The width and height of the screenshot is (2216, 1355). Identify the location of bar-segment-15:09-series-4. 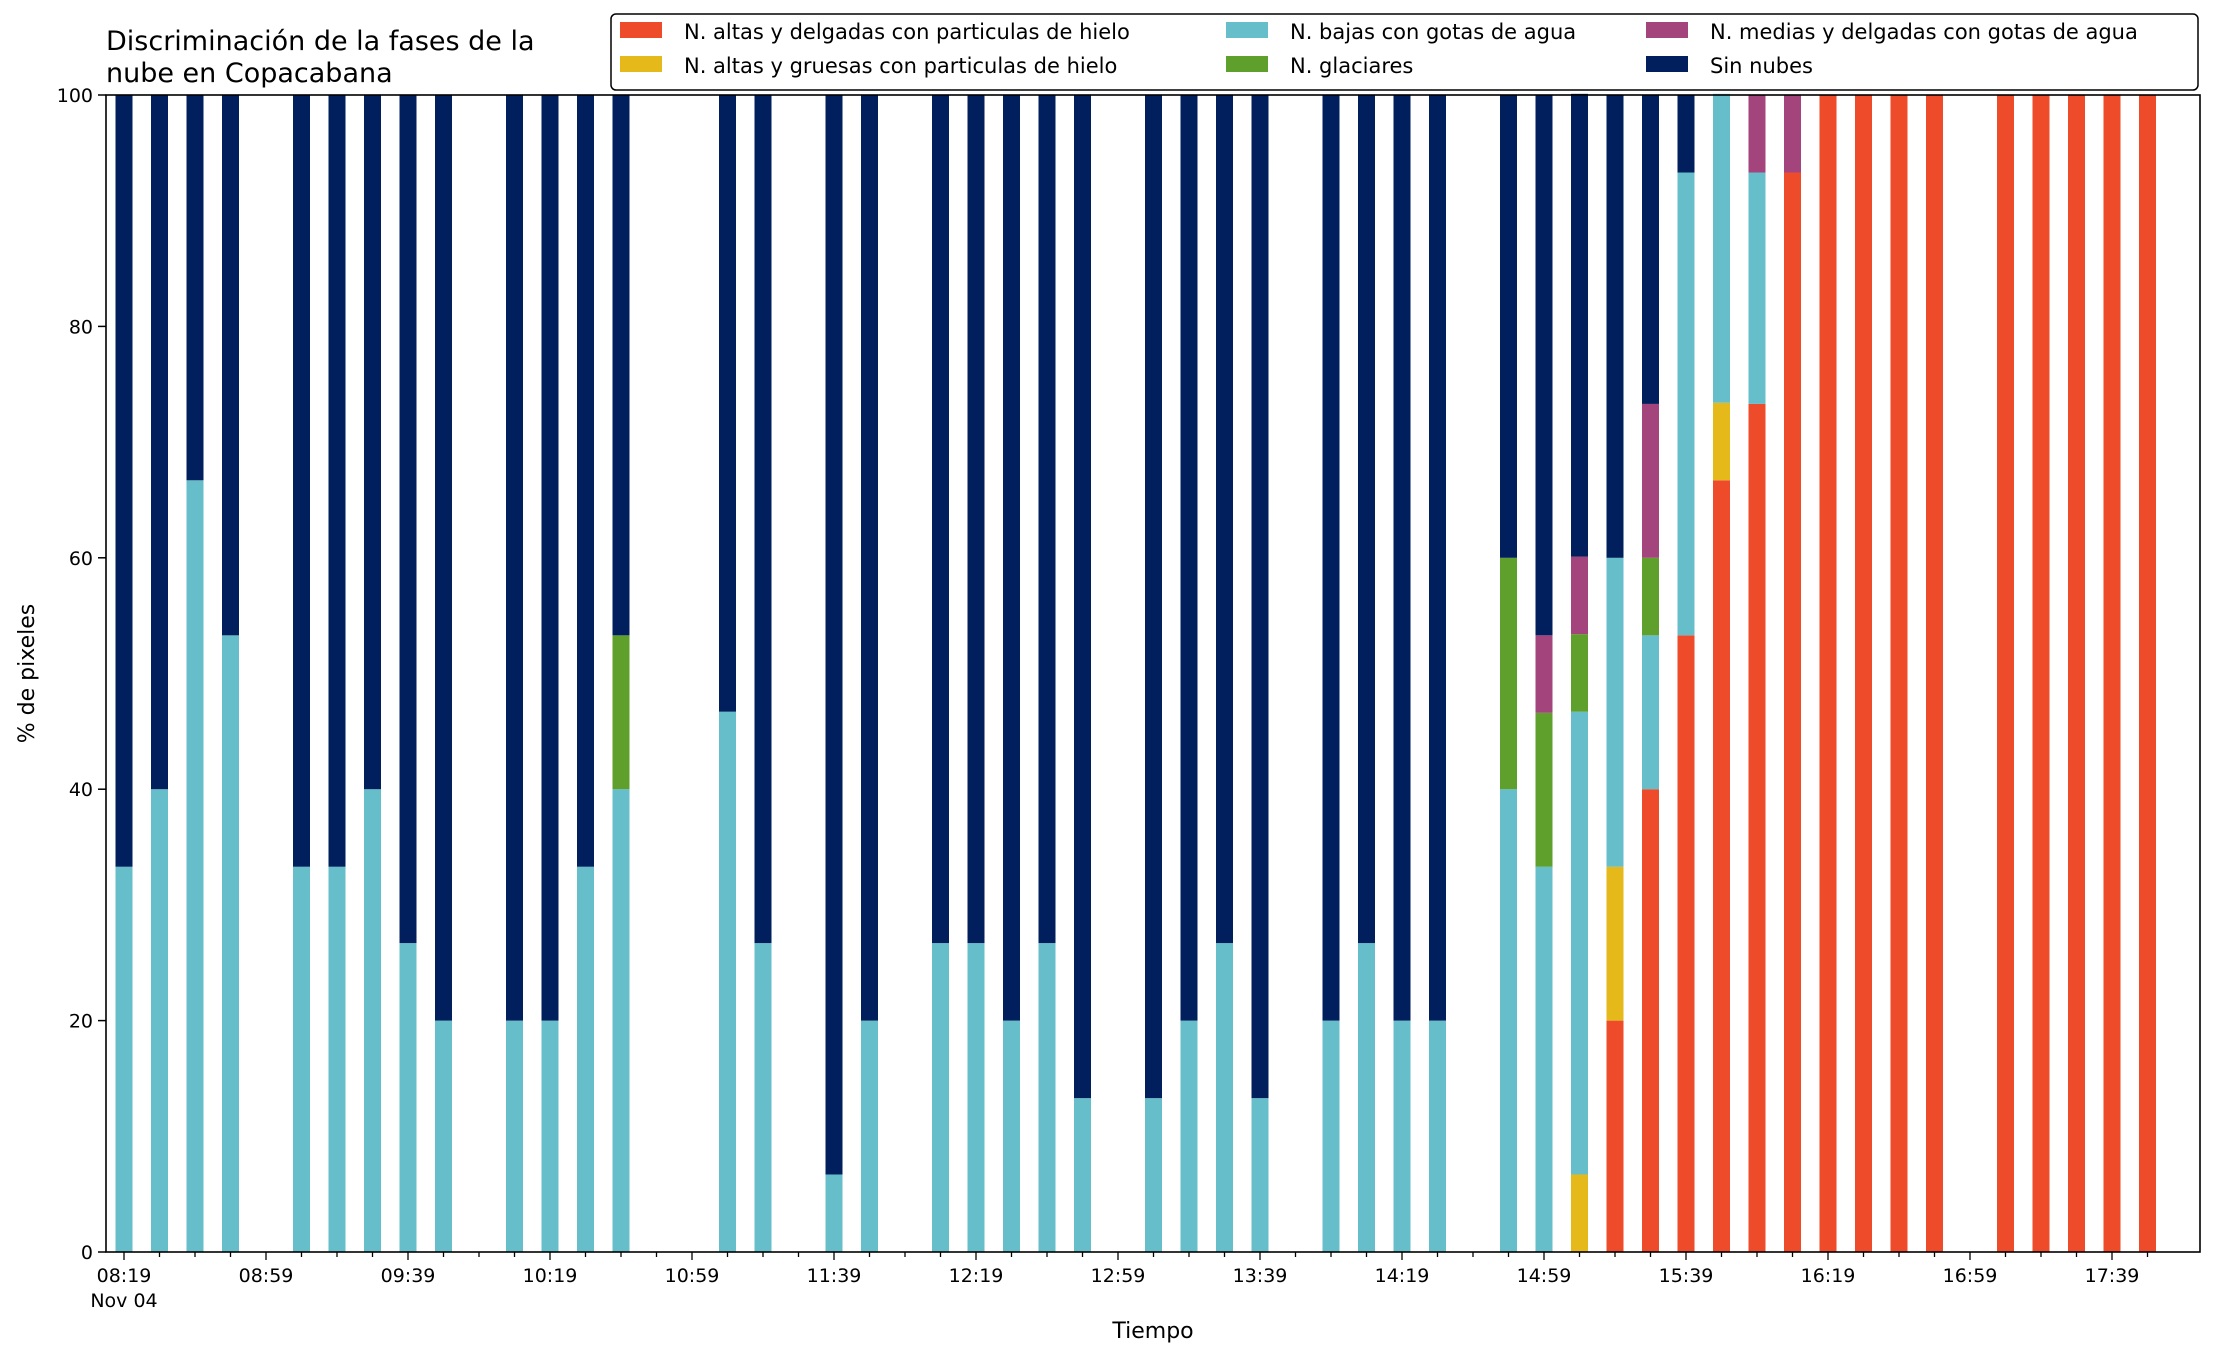
(1579, 595).